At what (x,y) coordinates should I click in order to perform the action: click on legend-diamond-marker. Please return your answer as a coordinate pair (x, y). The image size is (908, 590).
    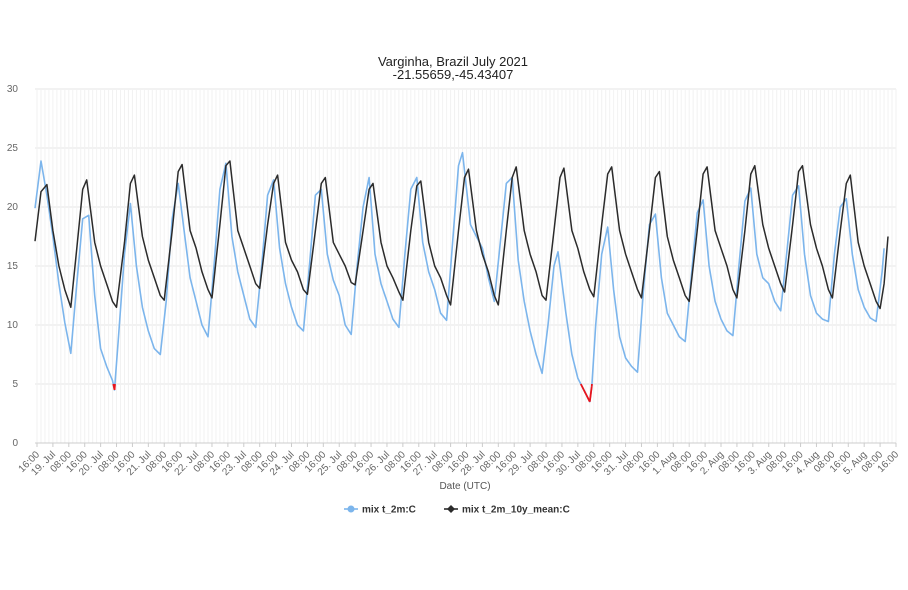
    Looking at the image, I should click on (451, 509).